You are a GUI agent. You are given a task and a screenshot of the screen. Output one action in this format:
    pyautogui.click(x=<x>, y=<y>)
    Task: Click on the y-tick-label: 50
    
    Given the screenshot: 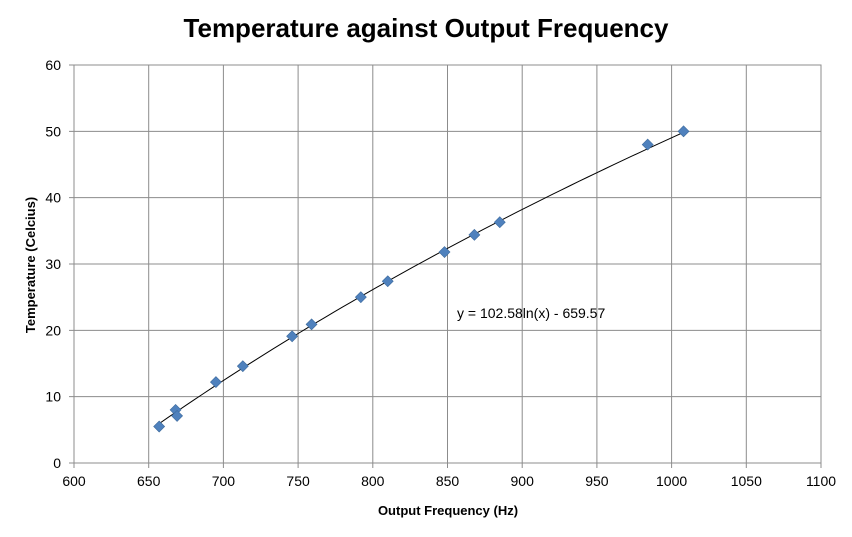 What is the action you would take?
    pyautogui.click(x=53, y=131)
    